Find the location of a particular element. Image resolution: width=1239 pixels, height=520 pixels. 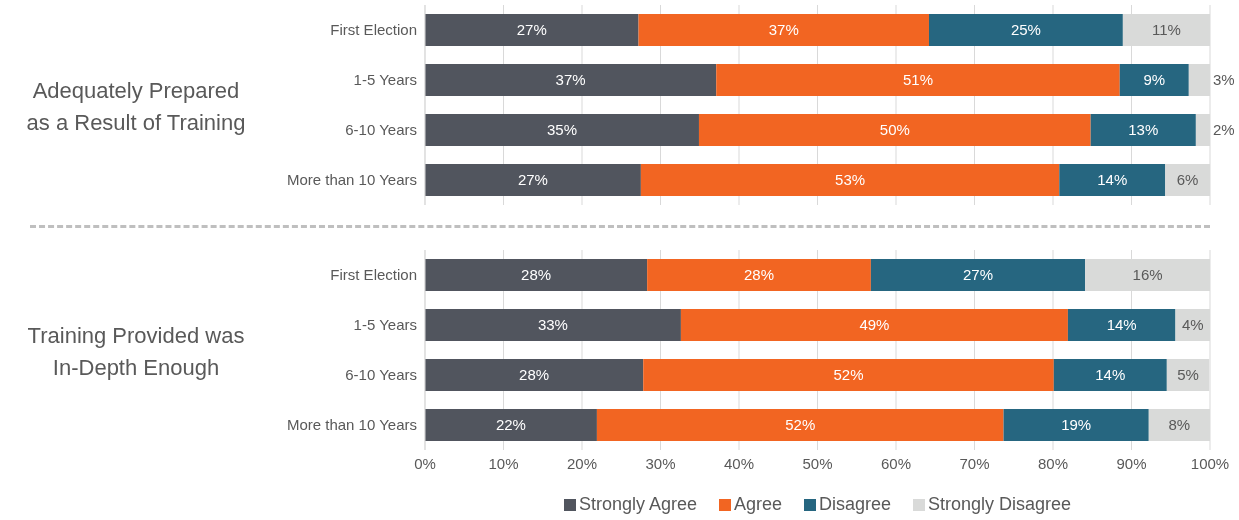

data-label: 53% is located at coordinates (850, 179).